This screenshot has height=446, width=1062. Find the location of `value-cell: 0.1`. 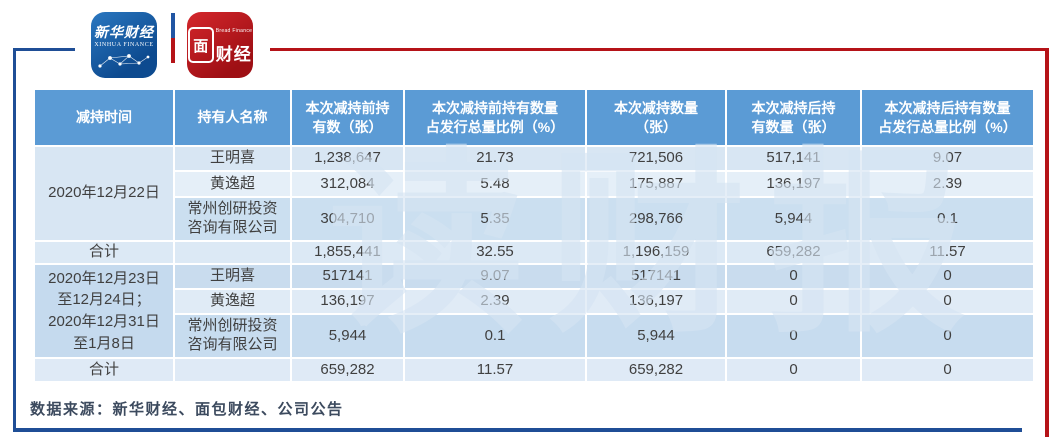

value-cell: 0.1 is located at coordinates (495, 336).